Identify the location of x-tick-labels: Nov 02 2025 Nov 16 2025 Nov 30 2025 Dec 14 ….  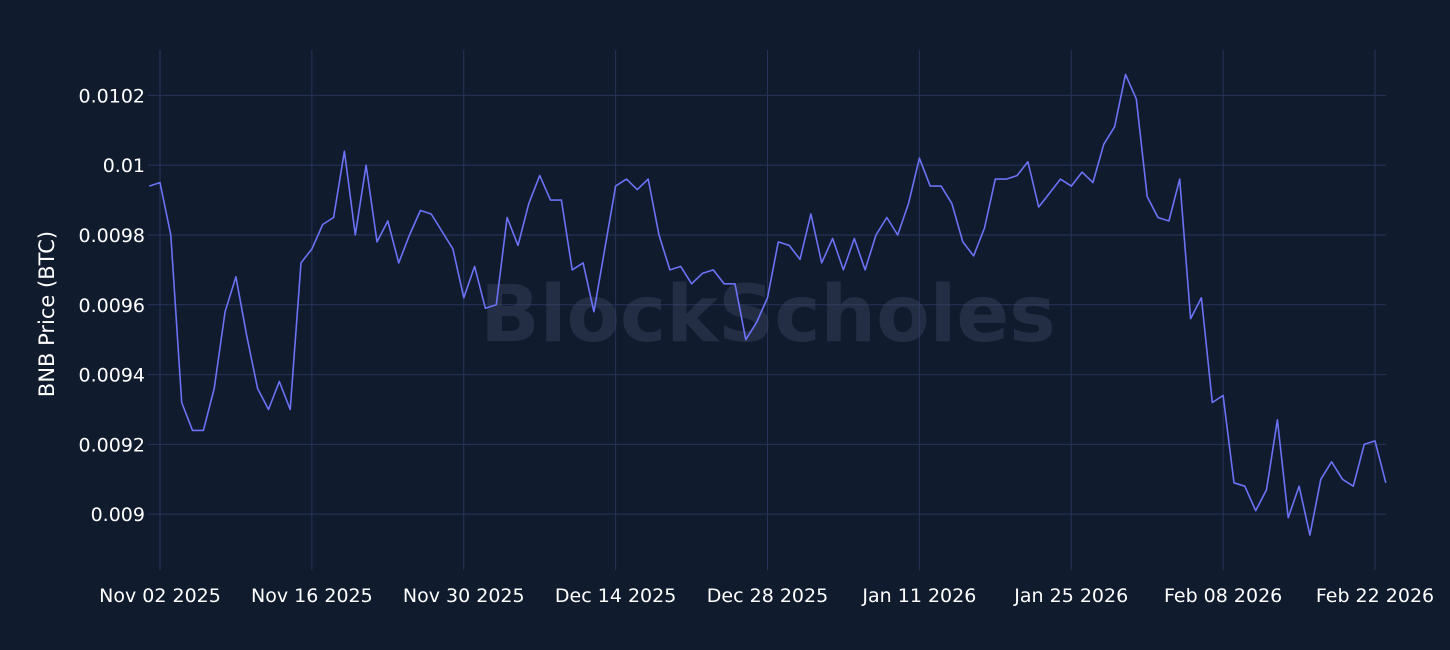
(766, 596).